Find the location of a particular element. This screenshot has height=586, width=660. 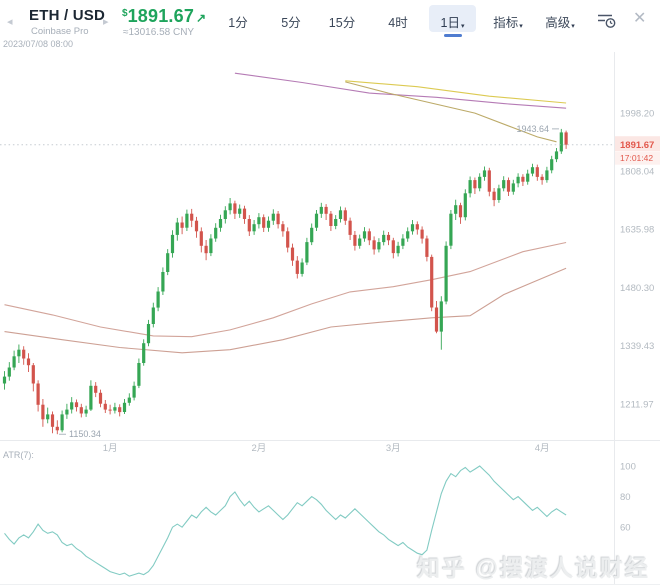

ma-fast-purple is located at coordinates (400, 90).